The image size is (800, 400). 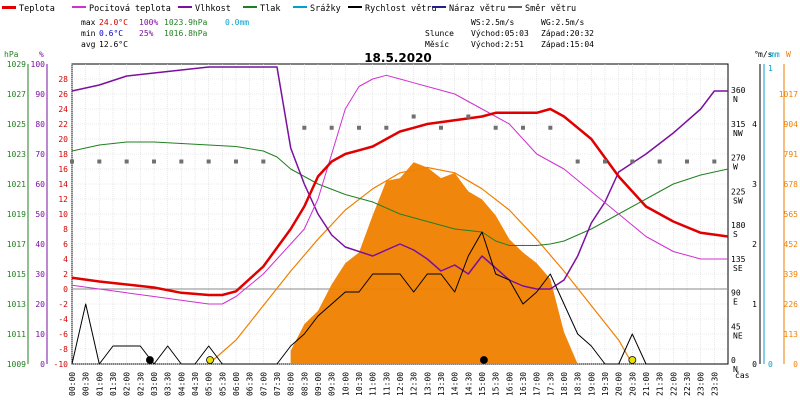 I want to click on x-tick-label: 10:00, so click(x=345, y=384).